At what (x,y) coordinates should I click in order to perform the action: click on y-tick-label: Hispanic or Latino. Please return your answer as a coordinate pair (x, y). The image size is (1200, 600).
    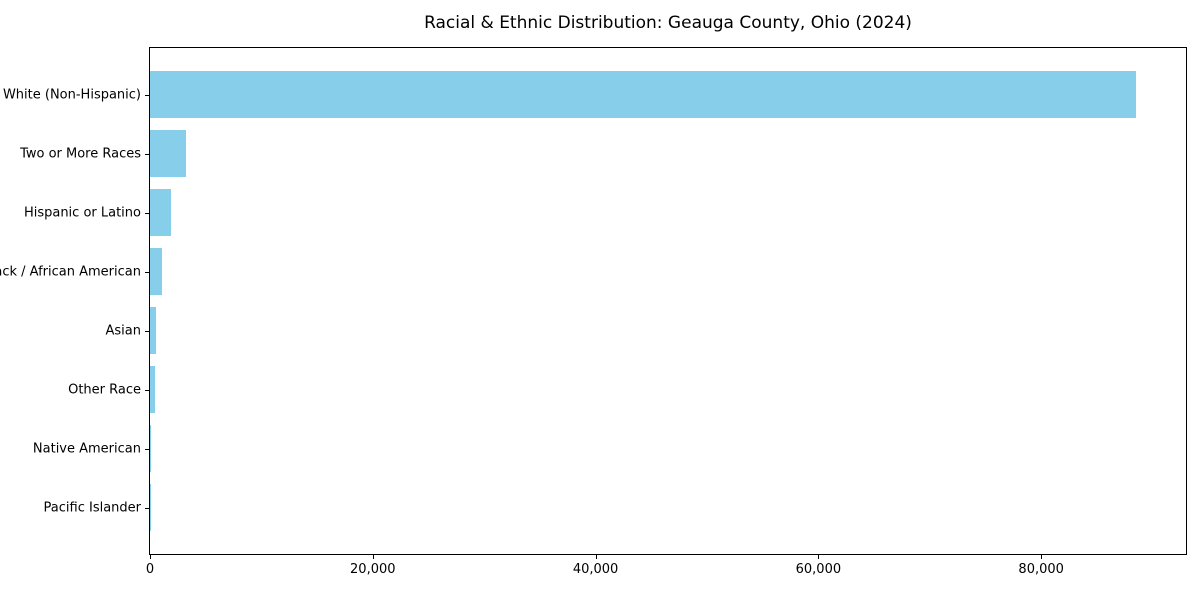
    Looking at the image, I should click on (82, 212).